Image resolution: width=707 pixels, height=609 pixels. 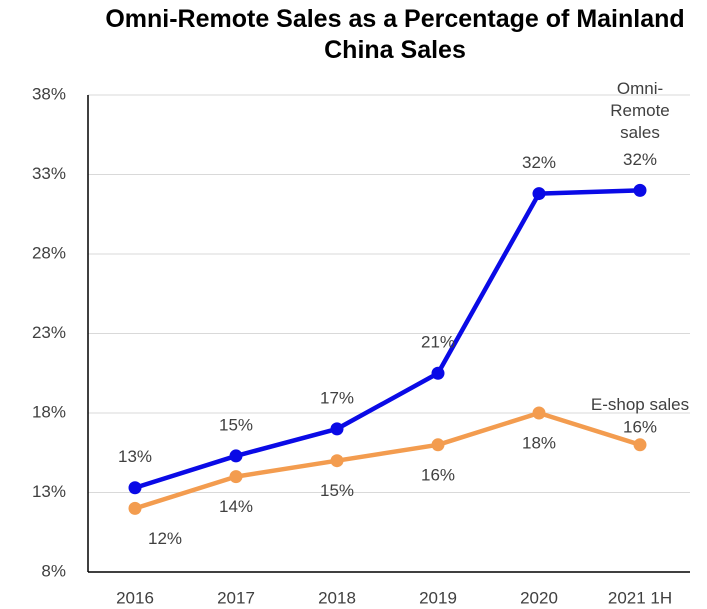 I want to click on series-line, so click(x=387, y=460).